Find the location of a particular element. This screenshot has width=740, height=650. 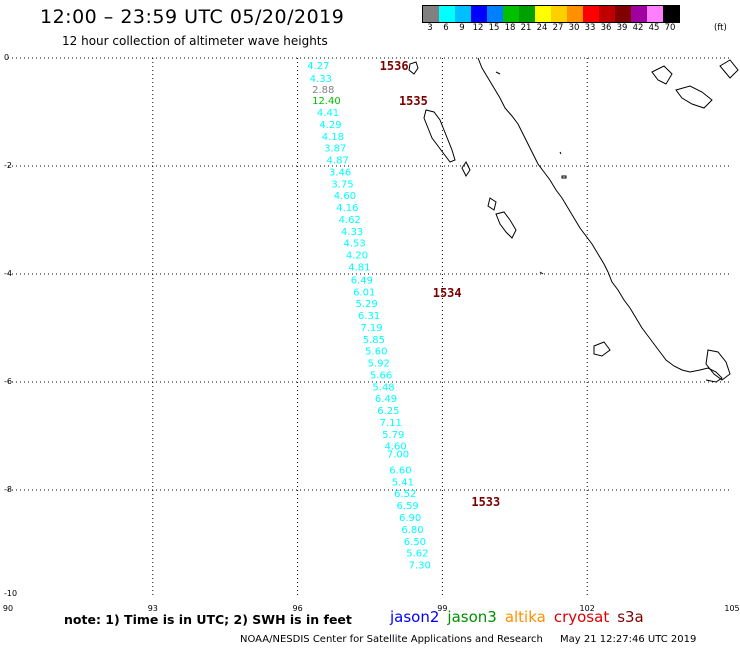

orbit-pass-labels: 1536 1535 1534 1533 is located at coordinates (440, 284).